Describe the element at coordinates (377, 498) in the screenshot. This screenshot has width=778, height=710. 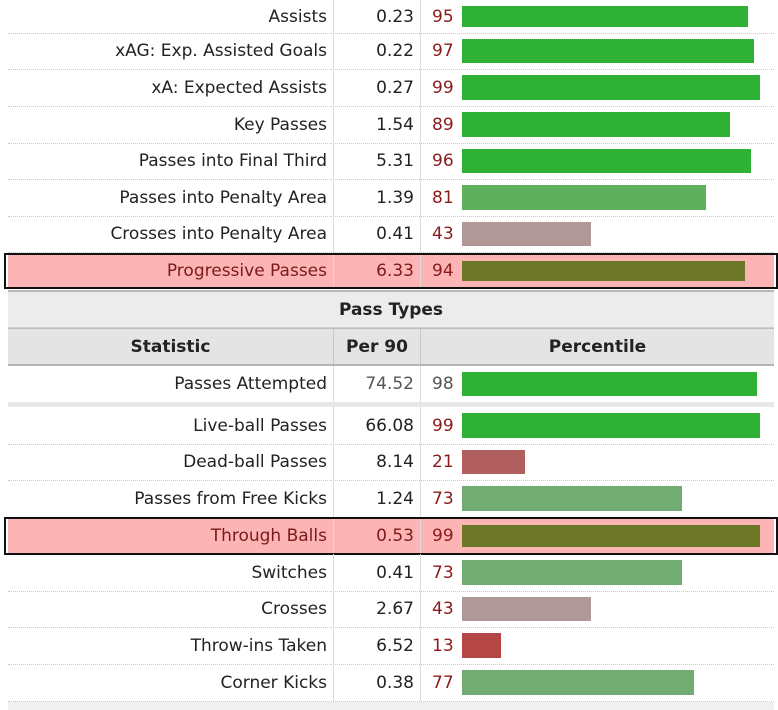
I see `per90-value: 1.24` at that location.